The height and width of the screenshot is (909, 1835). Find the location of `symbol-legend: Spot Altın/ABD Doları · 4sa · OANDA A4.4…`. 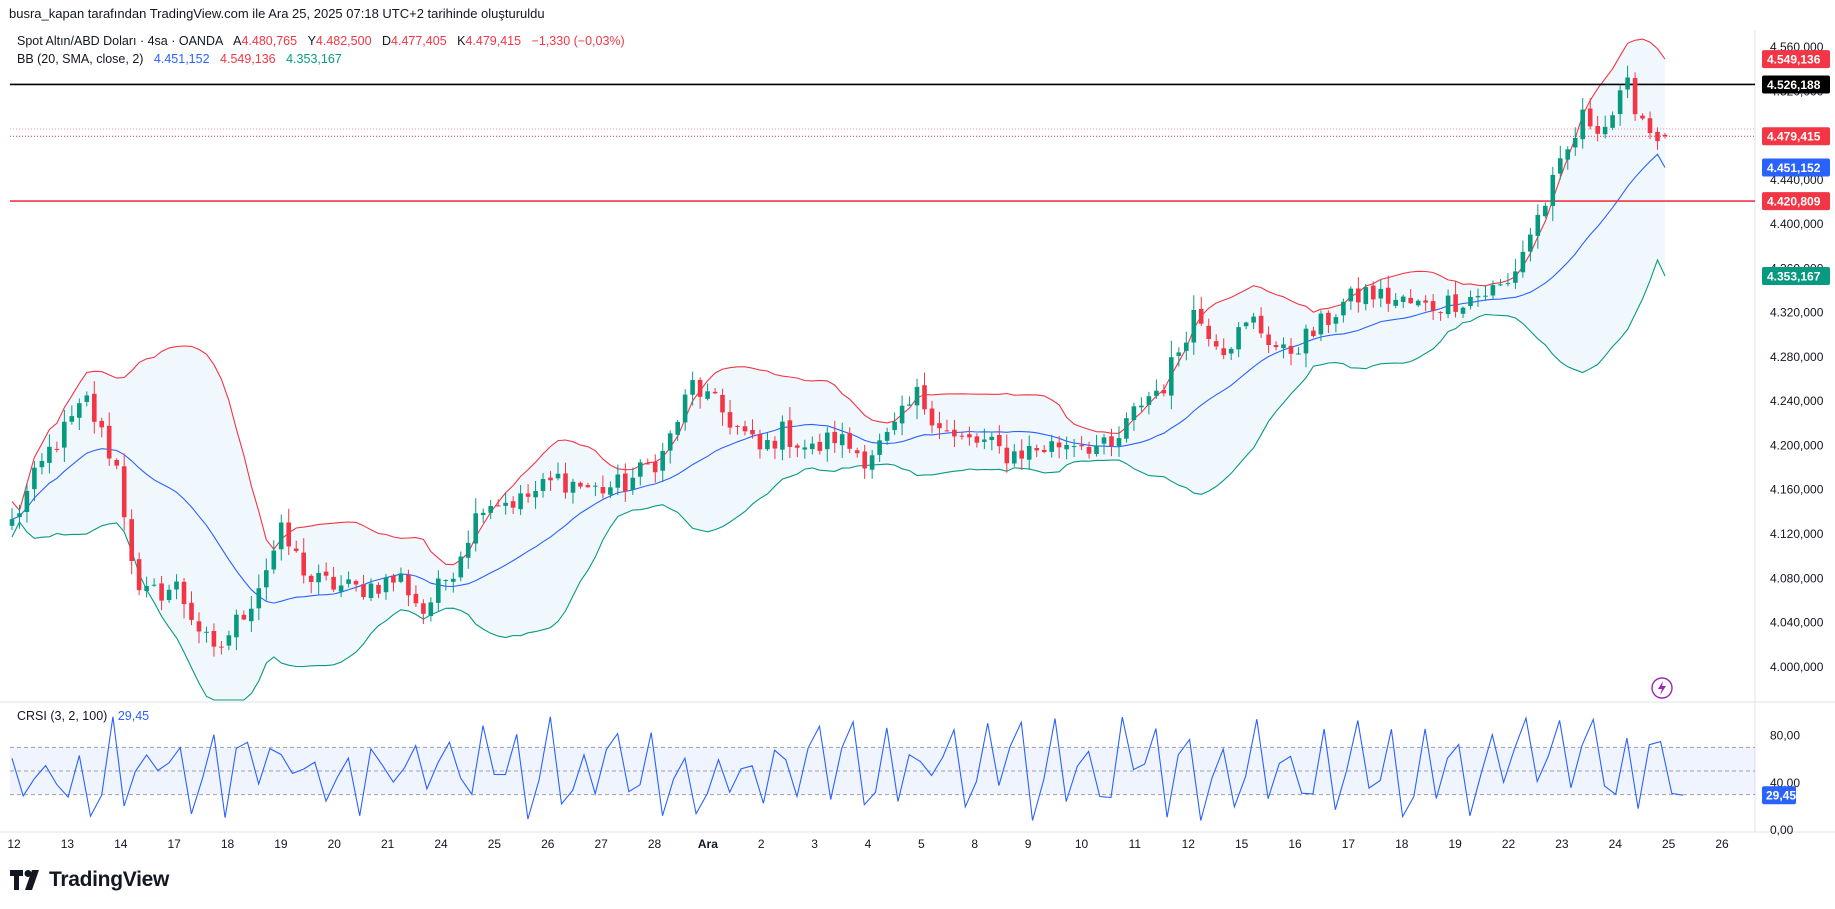

symbol-legend: Spot Altın/ABD Doları · 4sa · OANDA A4.4… is located at coordinates (321, 41).